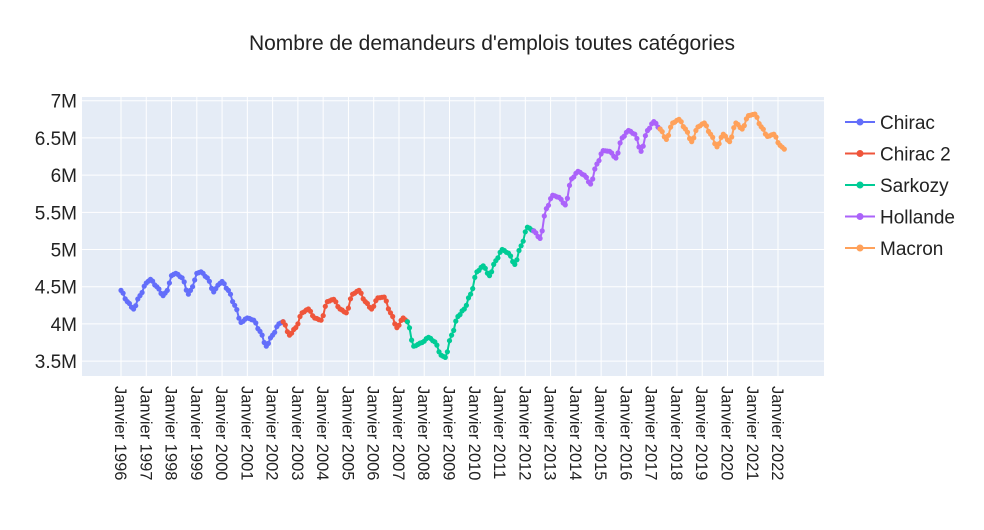 Image resolution: width=984 pixels, height=530 pixels. What do you see at coordinates (600, 433) in the screenshot?
I see `x-tick-label: Janvier 2015` at bounding box center [600, 433].